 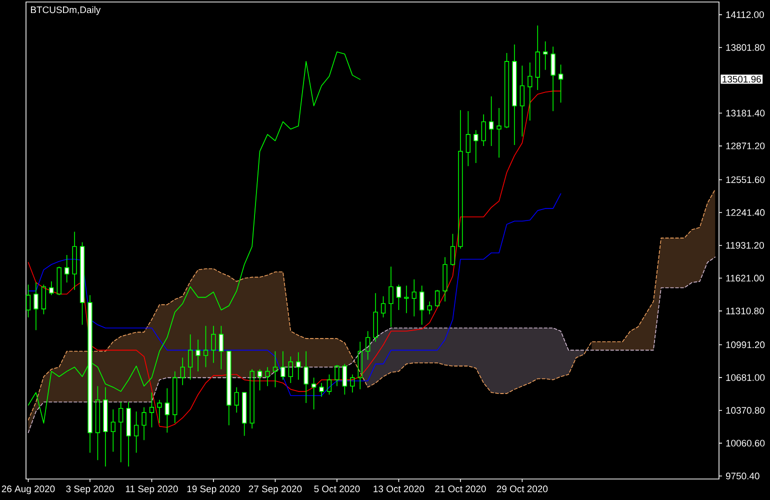 What do you see at coordinates (745, 410) in the screenshot?
I see `y-tick-label: 10370.80` at bounding box center [745, 410].